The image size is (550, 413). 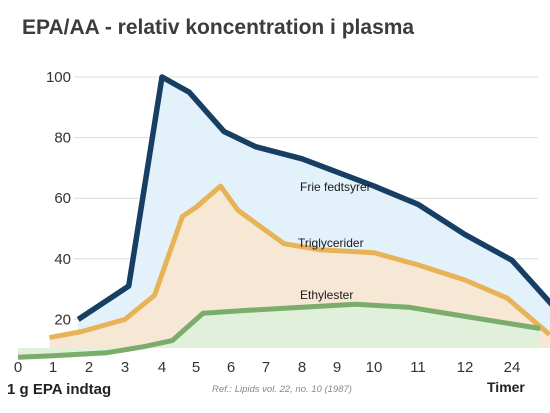 What do you see at coordinates (62, 259) in the screenshot?
I see `y-tick-label: 40` at bounding box center [62, 259].